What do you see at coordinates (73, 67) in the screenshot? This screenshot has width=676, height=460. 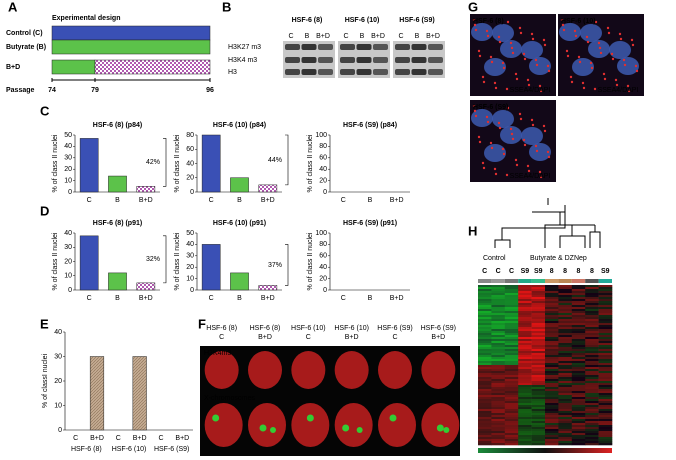 I see `bar-bd-green` at bounding box center [73, 67].